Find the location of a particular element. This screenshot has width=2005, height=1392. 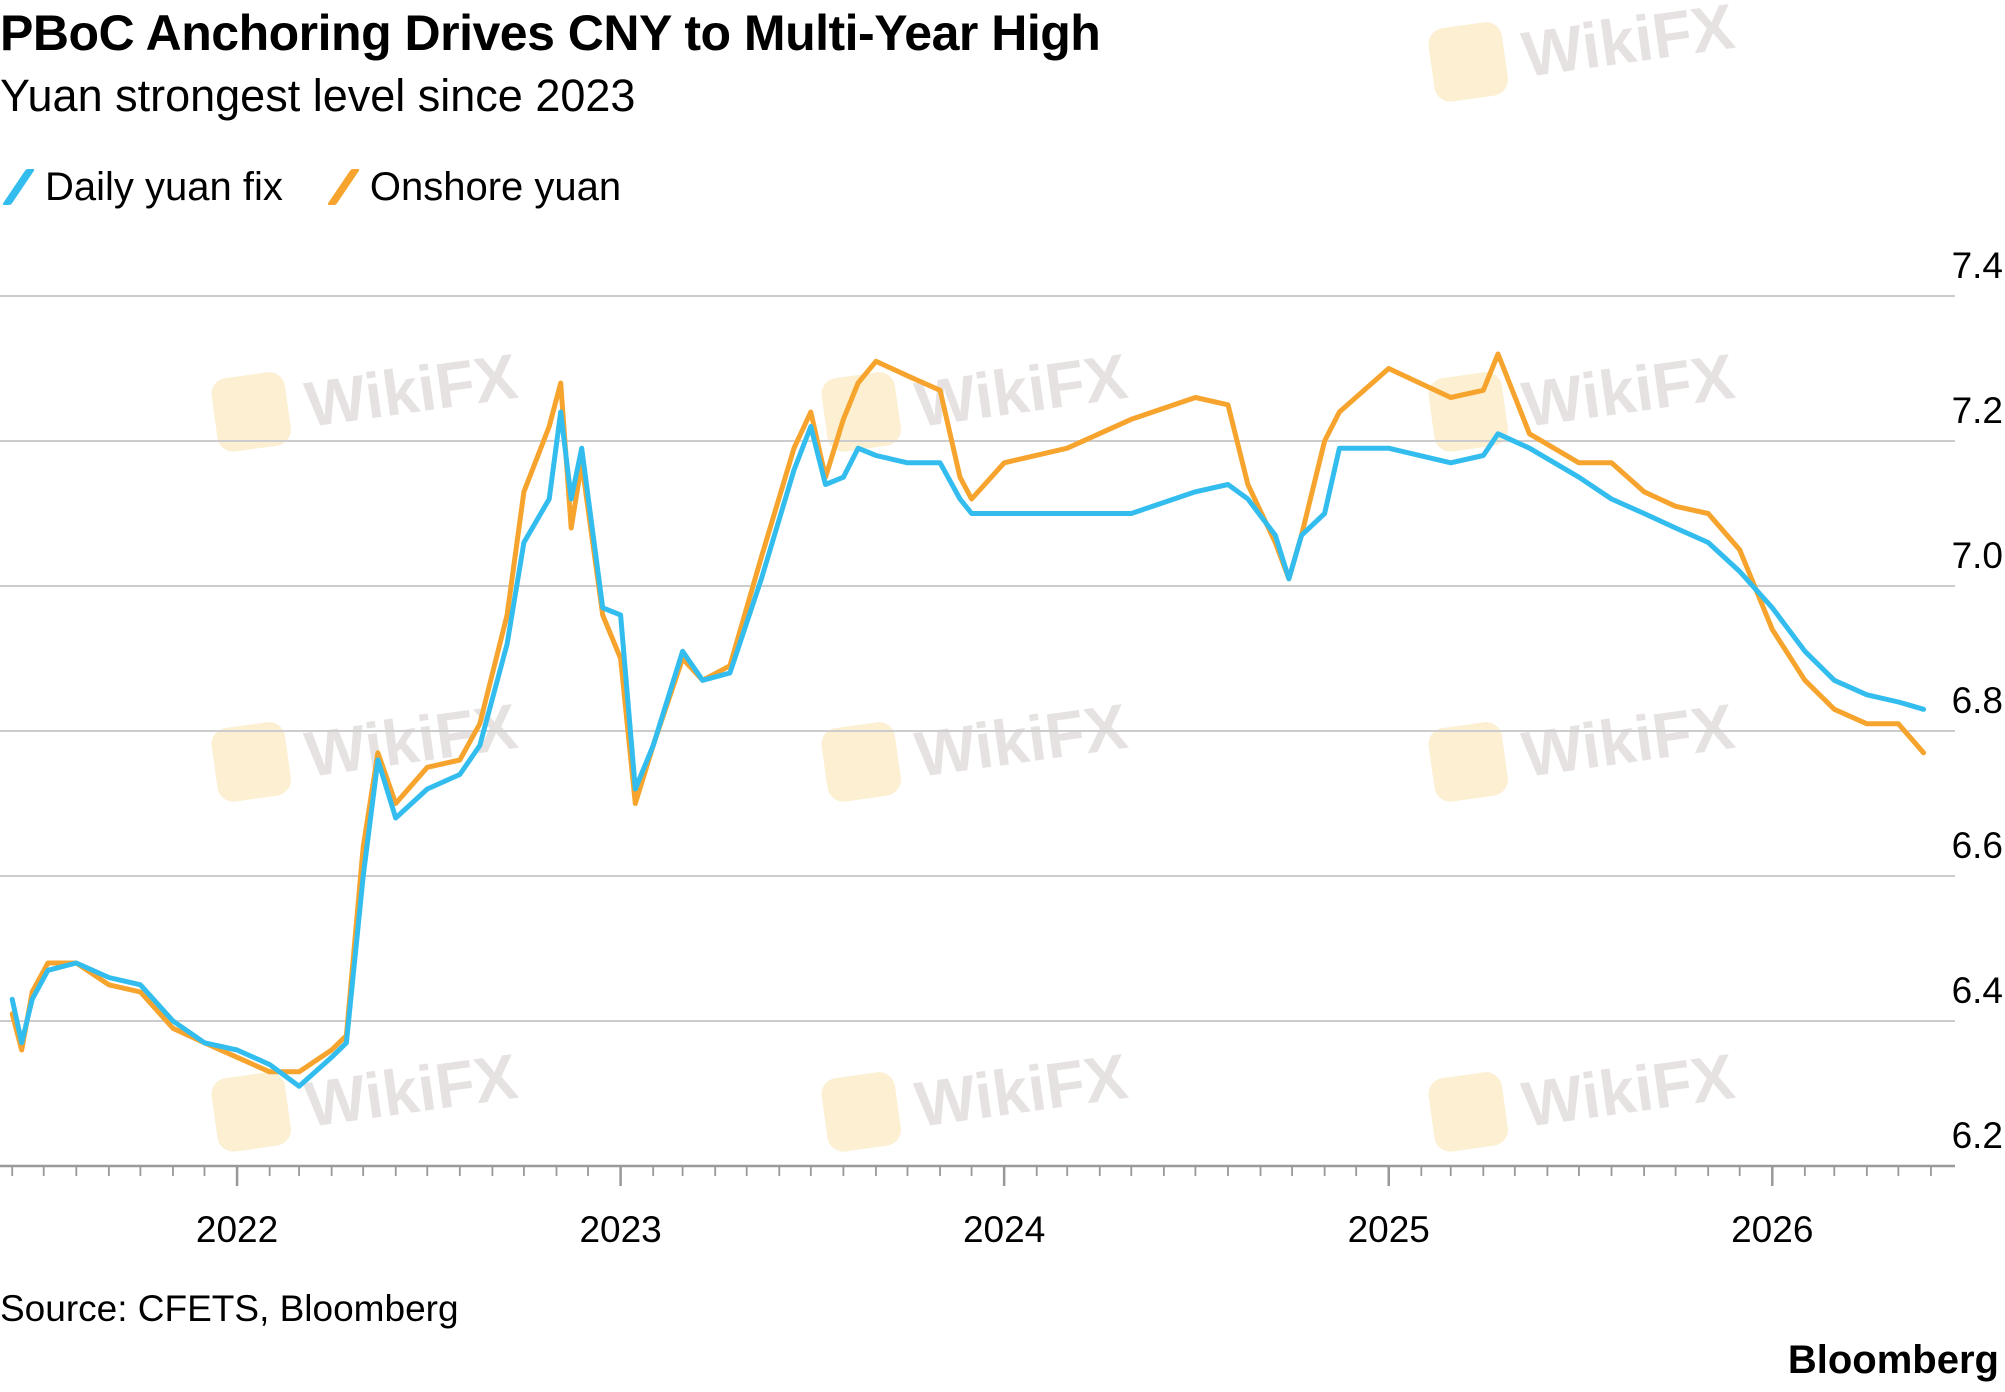

y-tick-label: 7.0 is located at coordinates (1977, 555).